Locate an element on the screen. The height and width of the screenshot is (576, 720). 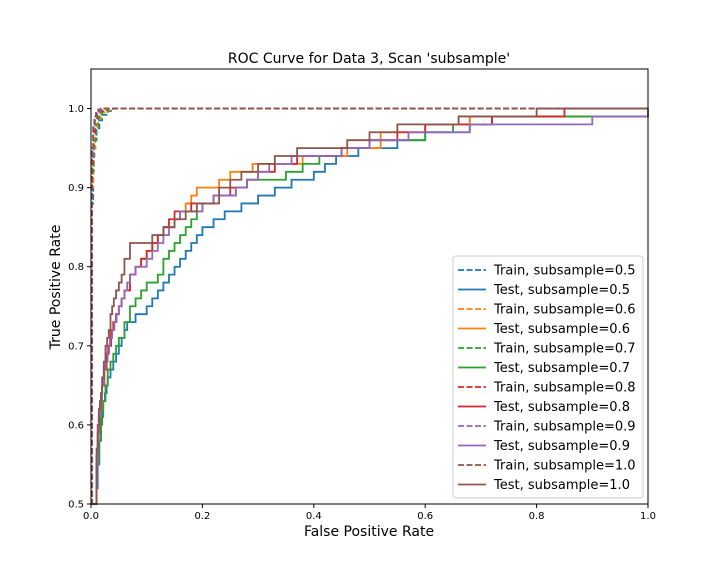
legend-label-1: Test, subsample=0.5 is located at coordinates (561, 290).